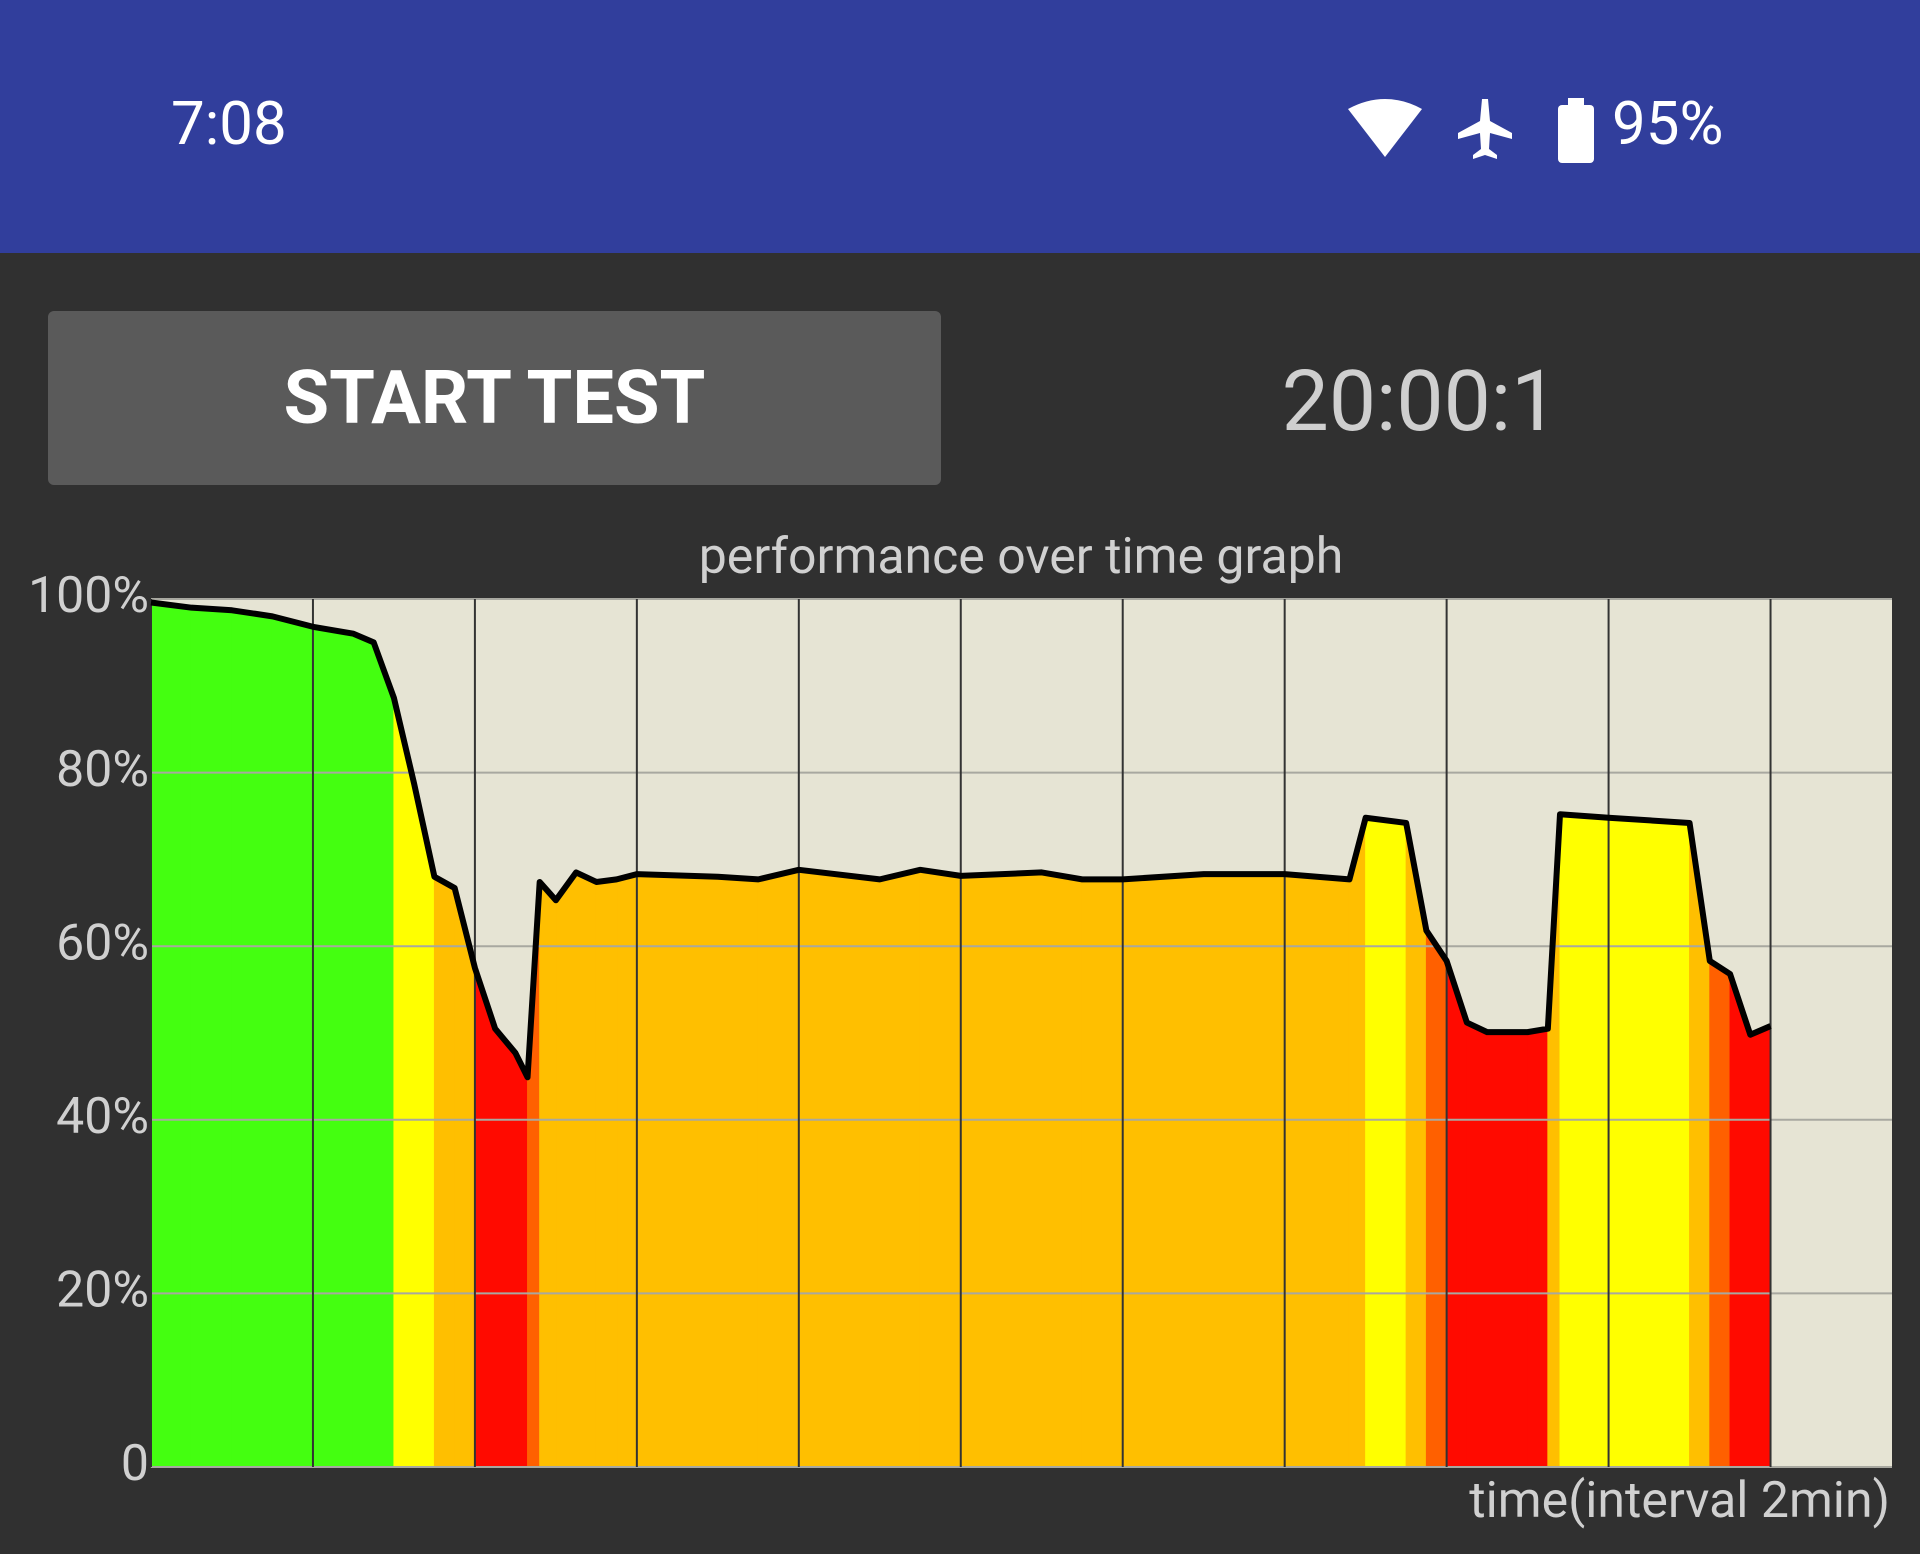 The image size is (1920, 1554). Describe the element at coordinates (88, 596) in the screenshot. I see `y-tick-label: 100%` at that location.